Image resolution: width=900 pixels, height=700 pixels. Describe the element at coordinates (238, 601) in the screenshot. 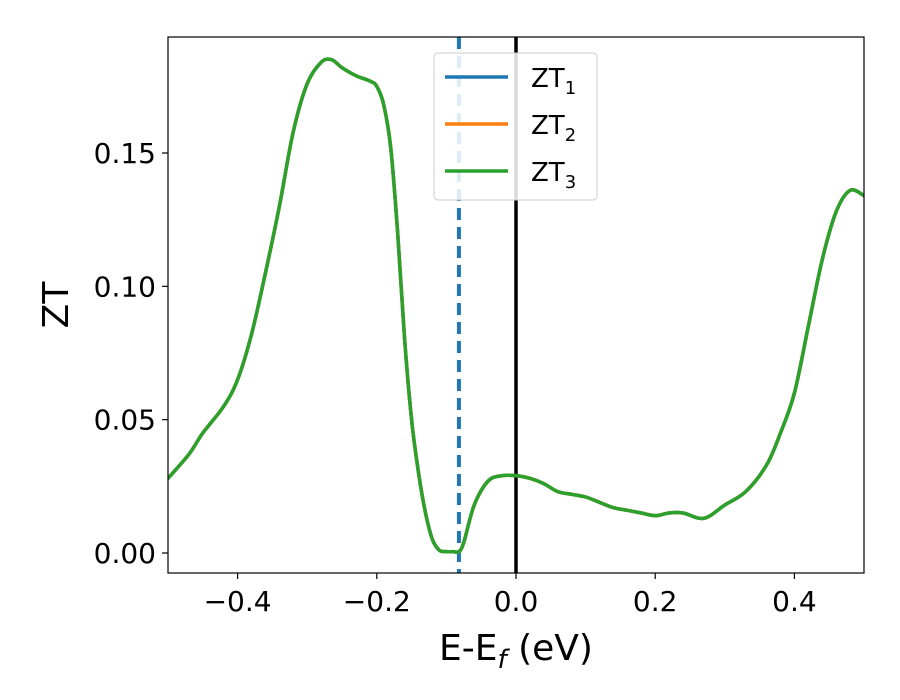

I see `x-tick-label: −0.4` at that location.